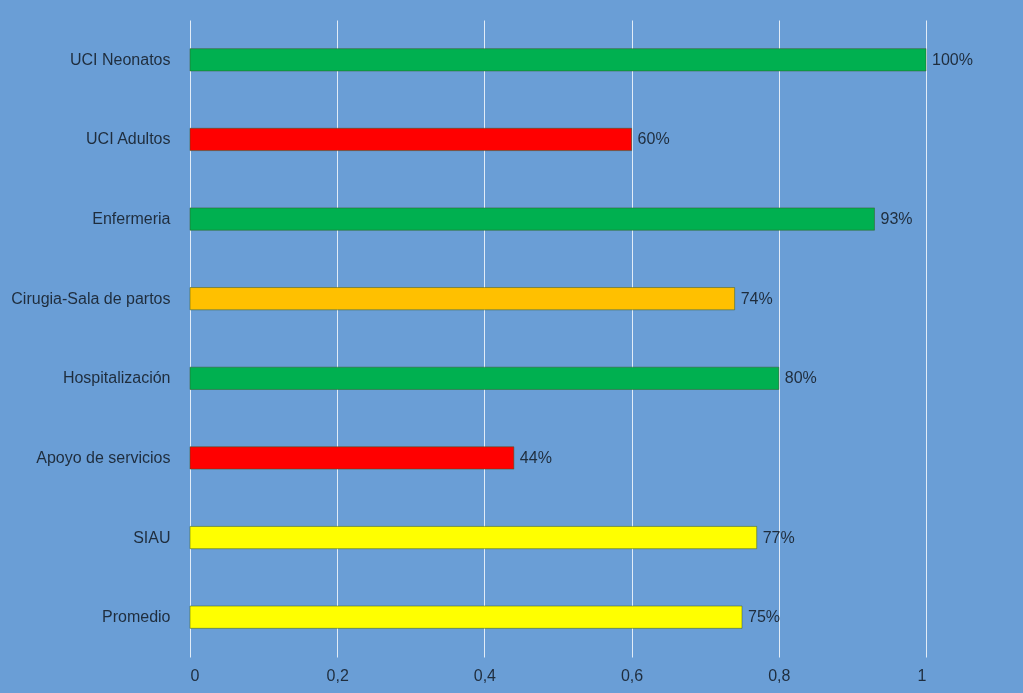 The width and height of the screenshot is (1023, 693). What do you see at coordinates (120, 59) in the screenshot?
I see `y-tick-label: UCI Neonatos` at bounding box center [120, 59].